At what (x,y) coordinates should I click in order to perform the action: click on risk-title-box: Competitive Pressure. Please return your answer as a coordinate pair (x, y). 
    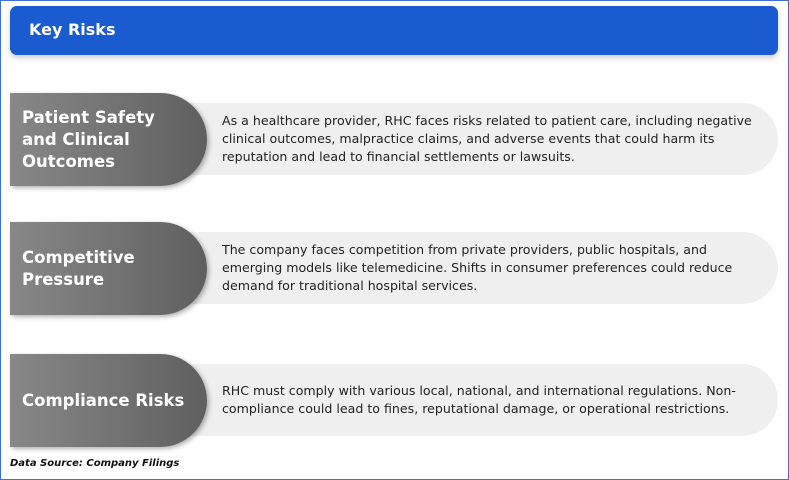
    Looking at the image, I should click on (108, 268).